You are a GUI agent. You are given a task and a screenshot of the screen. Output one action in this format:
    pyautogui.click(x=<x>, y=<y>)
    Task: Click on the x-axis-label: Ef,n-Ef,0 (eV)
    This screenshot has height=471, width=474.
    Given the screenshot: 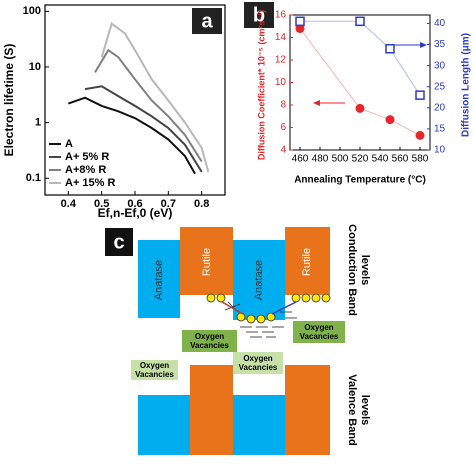 What is the action you would take?
    pyautogui.click(x=135, y=213)
    